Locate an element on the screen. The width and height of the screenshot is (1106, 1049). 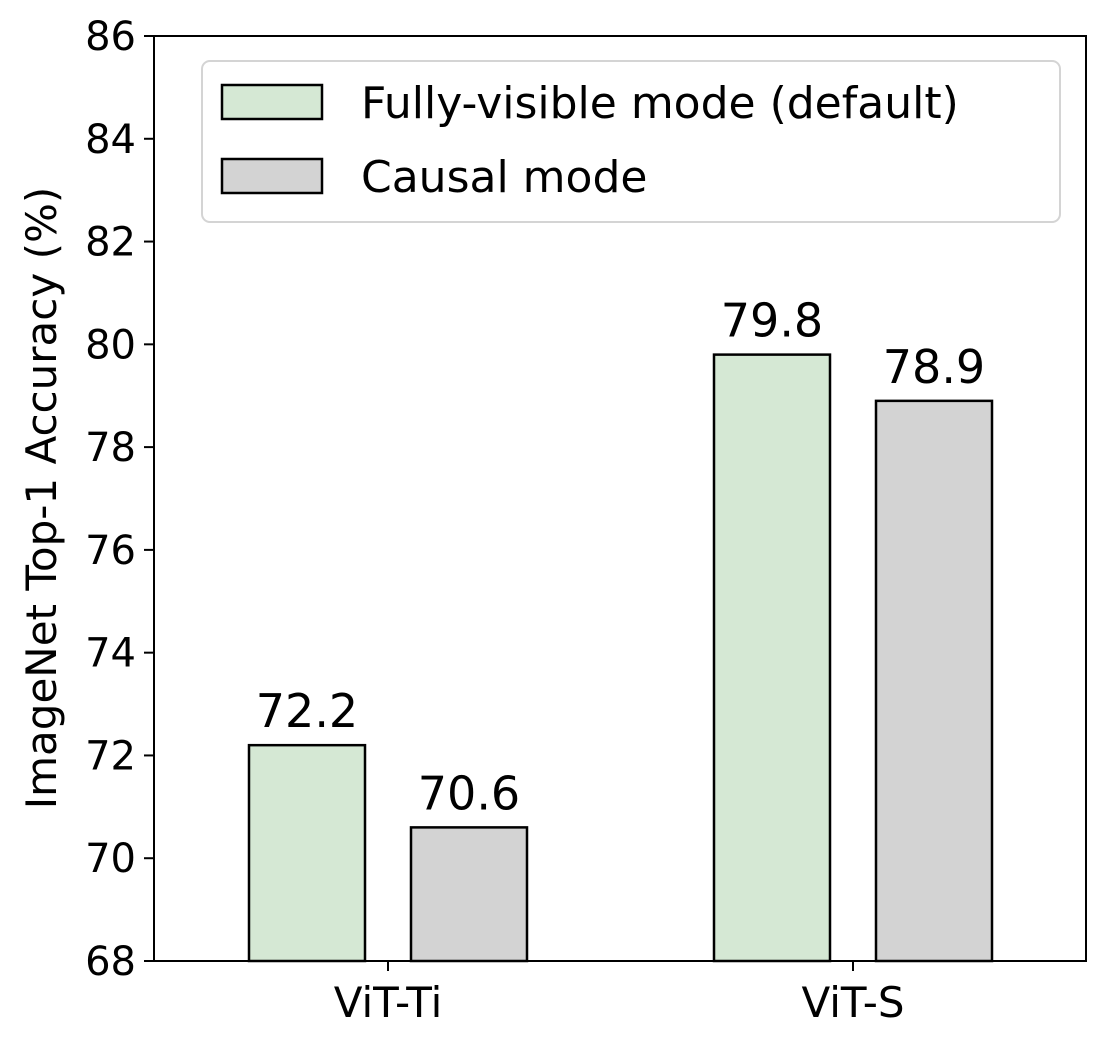
y-tick-label: 72 is located at coordinates (110, 756).